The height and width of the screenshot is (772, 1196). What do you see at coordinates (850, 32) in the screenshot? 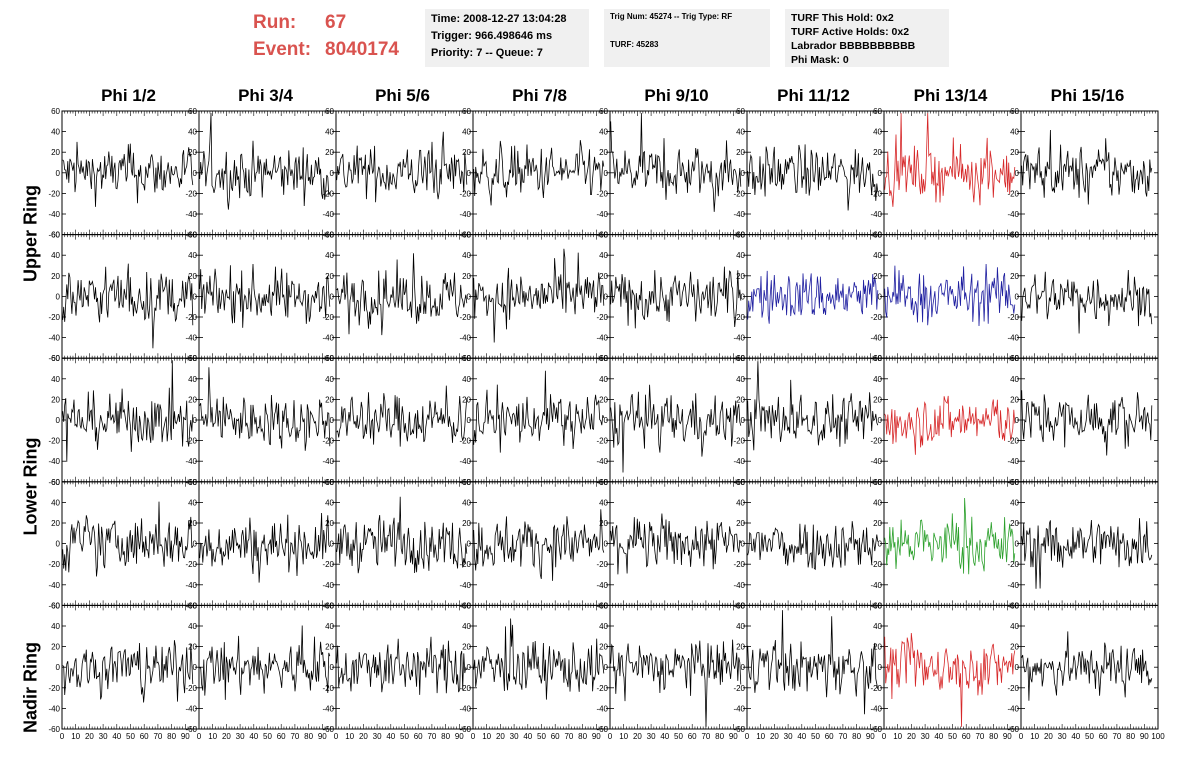
I see `turf-active-line: TURF Active Holds: 0x2` at bounding box center [850, 32].